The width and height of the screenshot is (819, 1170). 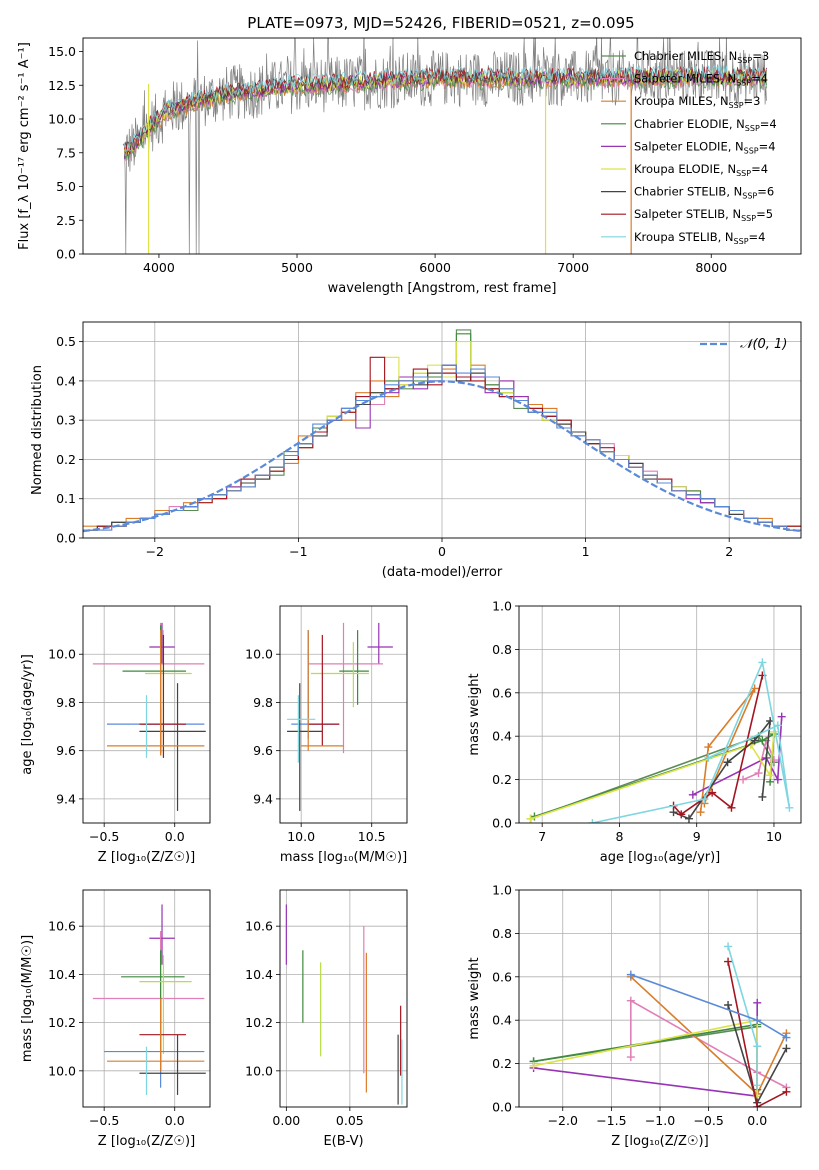 What do you see at coordinates (66, 750) in the screenshot?
I see `y-tick-label: 9.6` at bounding box center [66, 750].